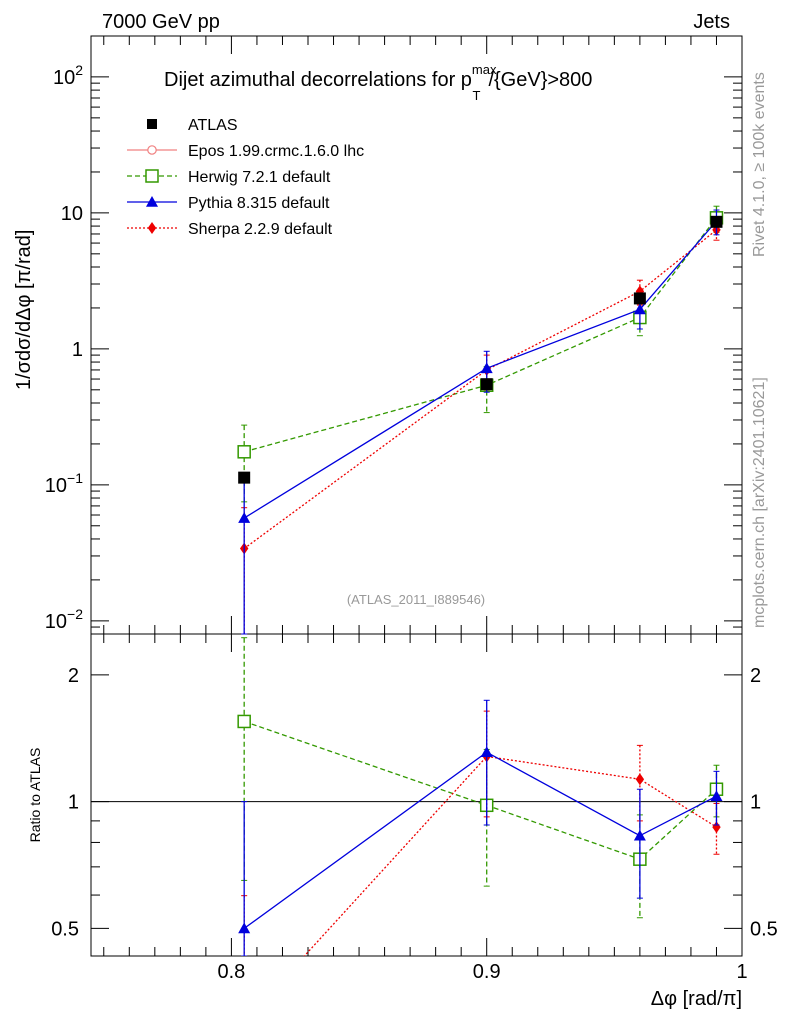  I want to click on title-superscript: max, so click(484, 69).